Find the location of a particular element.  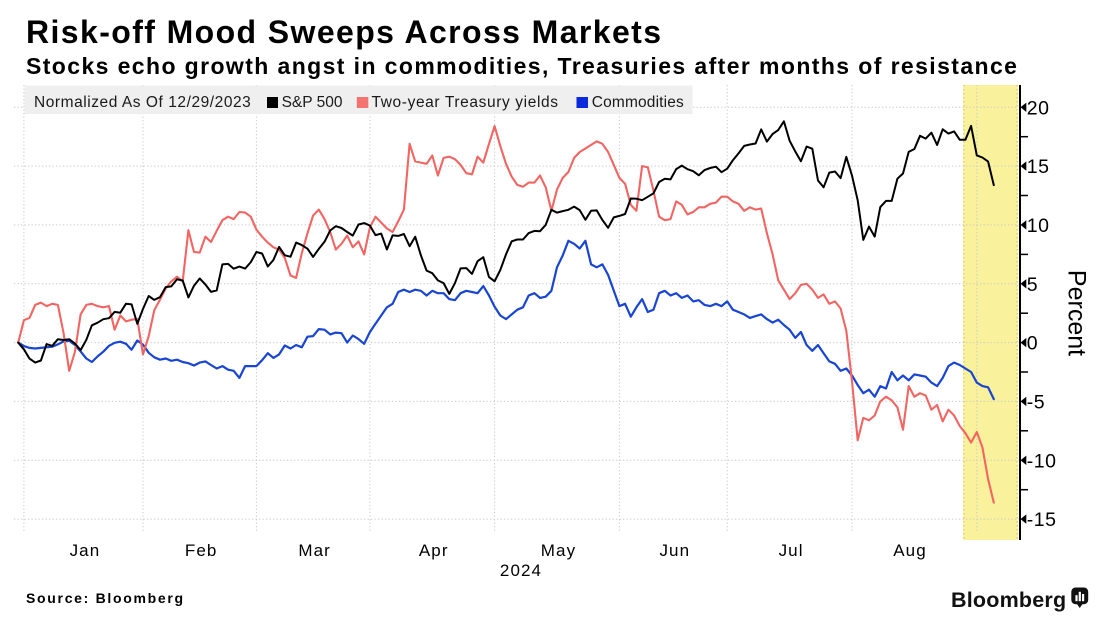

svg-text: 2024 is located at coordinates (521, 570).